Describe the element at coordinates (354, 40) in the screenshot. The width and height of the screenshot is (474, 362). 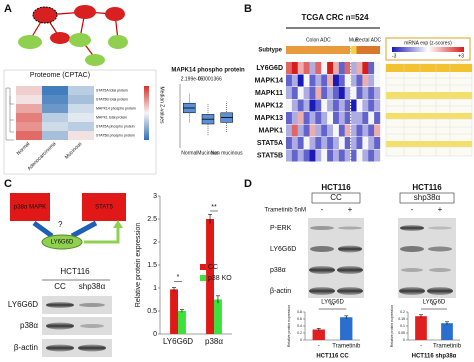
I see `subtype-name: Muc` at that location.